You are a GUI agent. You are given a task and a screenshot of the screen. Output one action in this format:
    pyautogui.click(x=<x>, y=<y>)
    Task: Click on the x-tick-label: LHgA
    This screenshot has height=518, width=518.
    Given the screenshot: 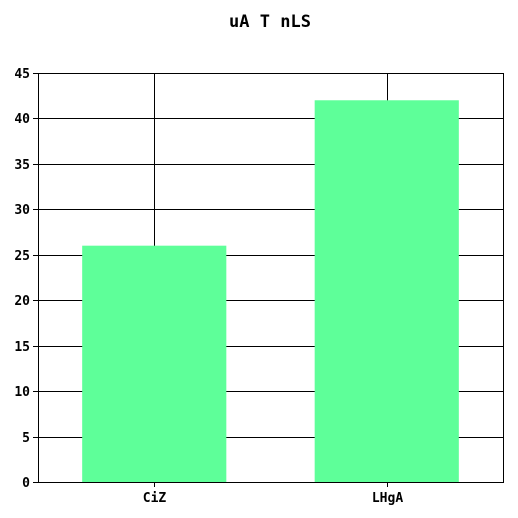 What is the action you would take?
    pyautogui.click(x=387, y=498)
    